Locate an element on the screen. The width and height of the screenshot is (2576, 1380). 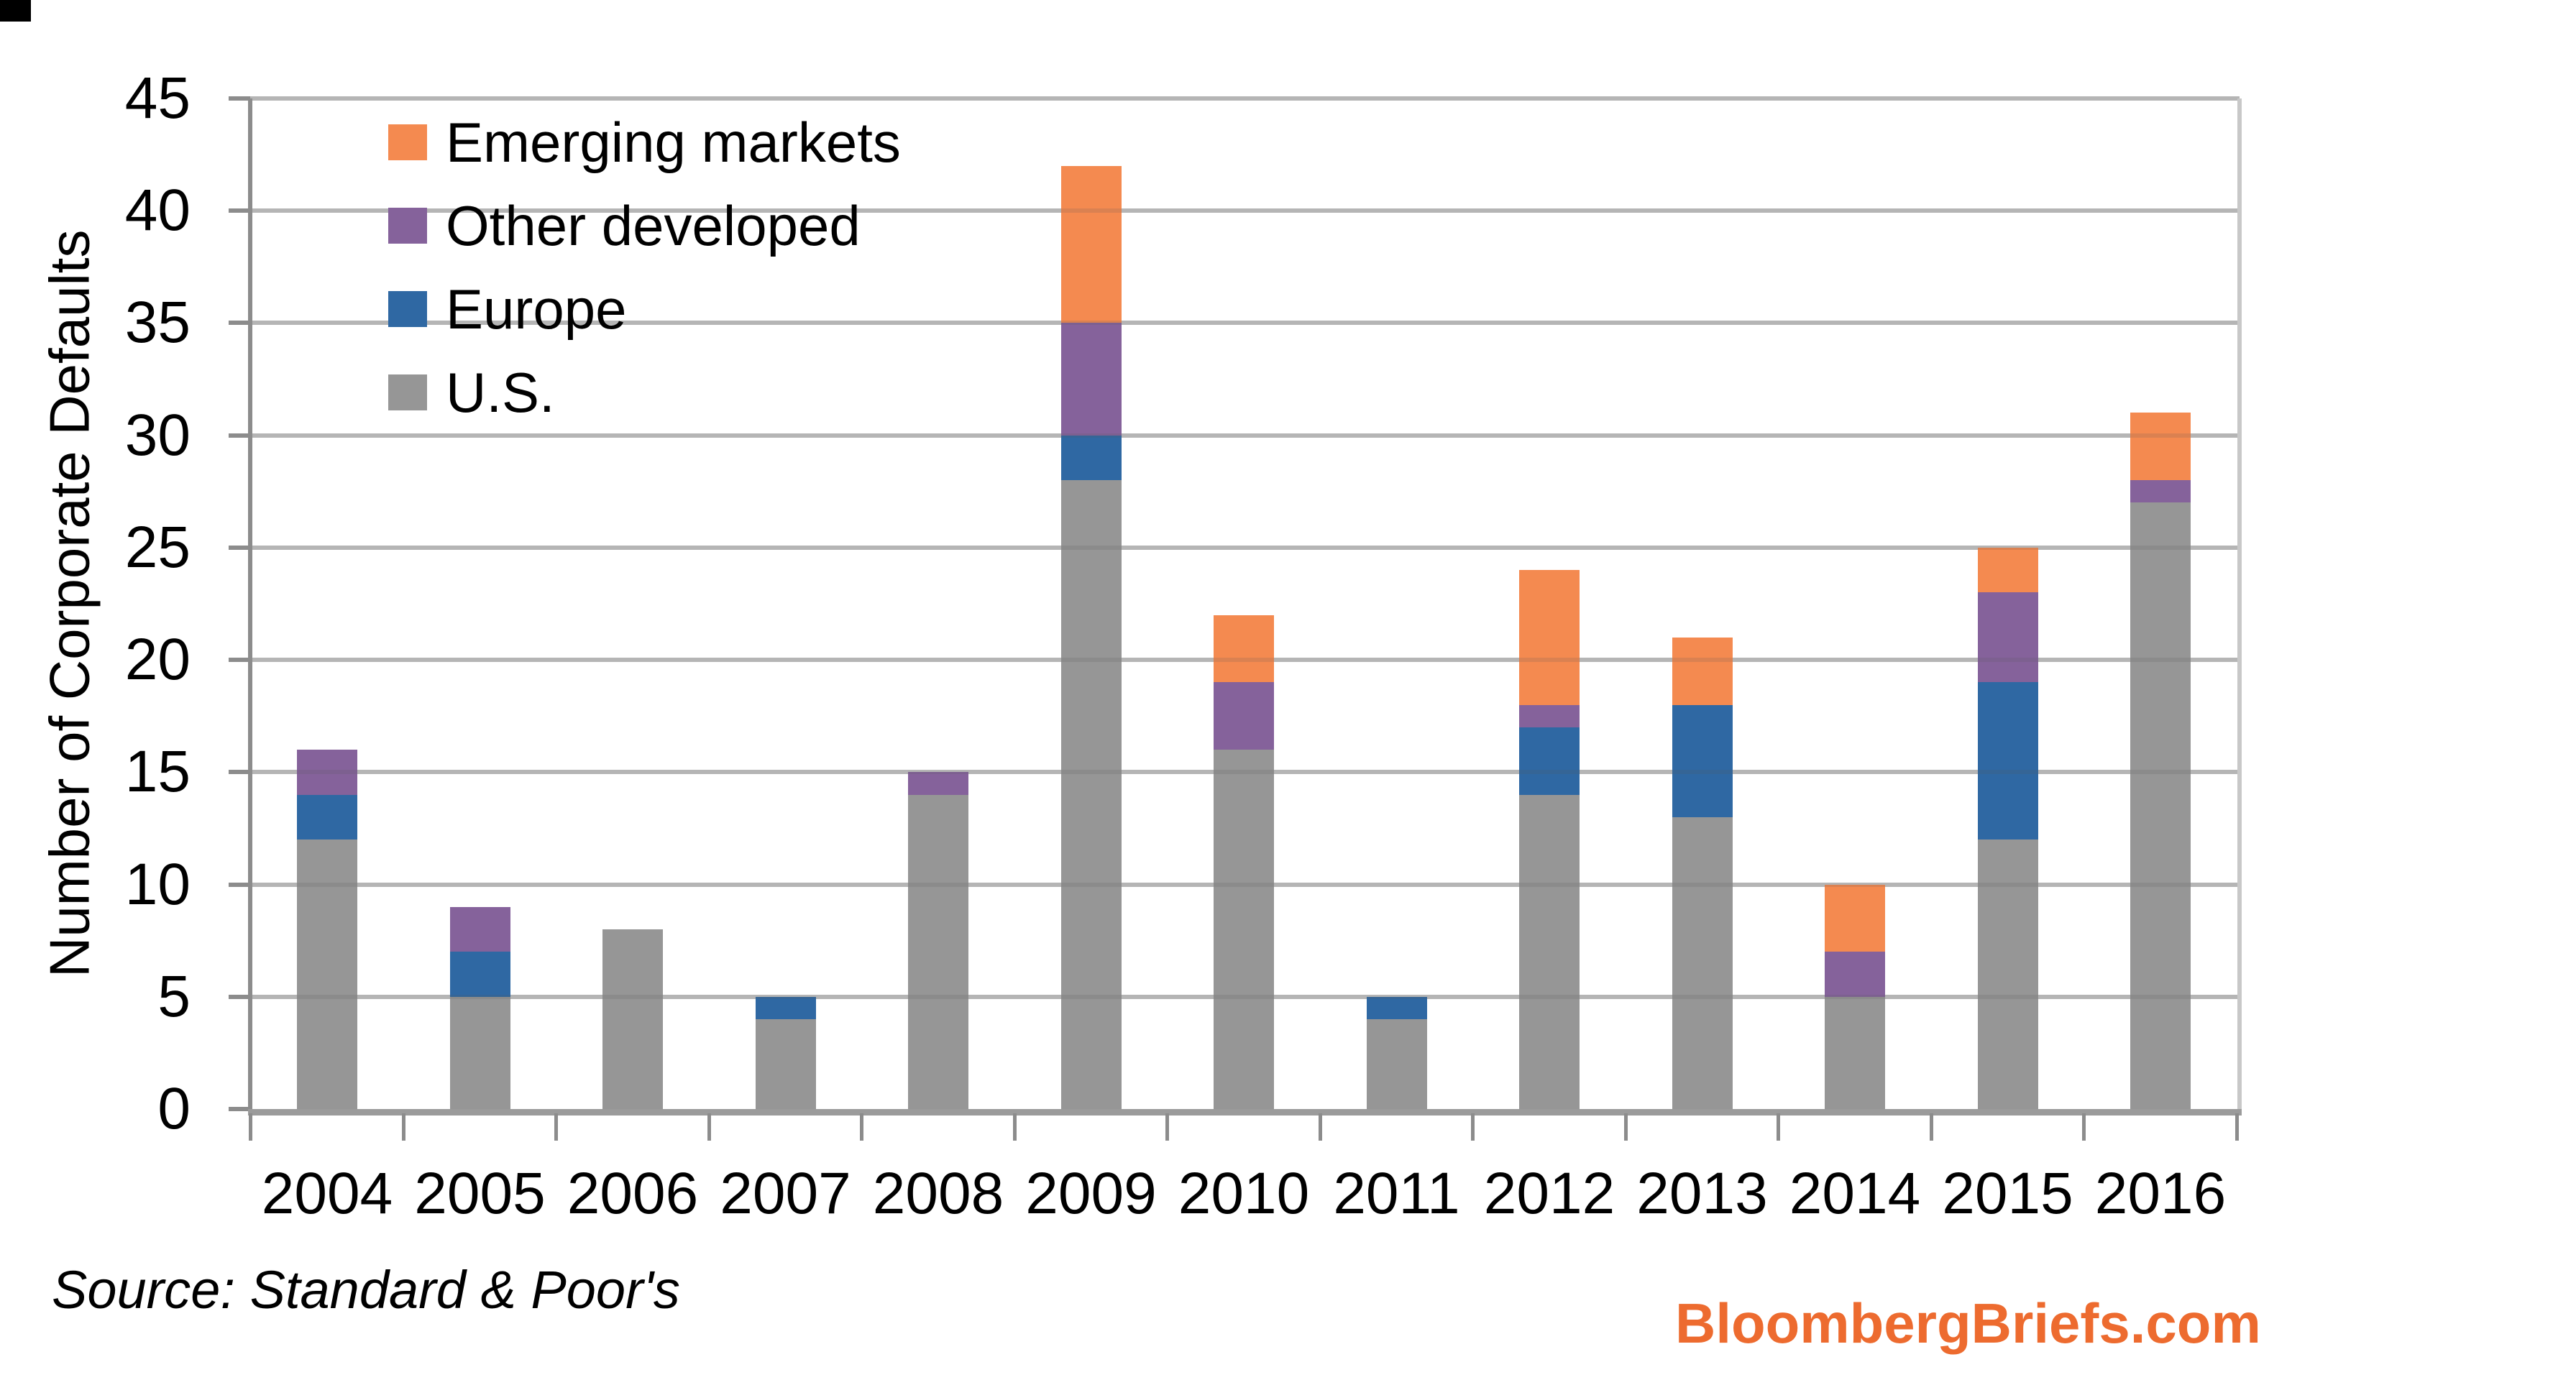
x-tick-label-2011: 2011 is located at coordinates (1396, 1193).